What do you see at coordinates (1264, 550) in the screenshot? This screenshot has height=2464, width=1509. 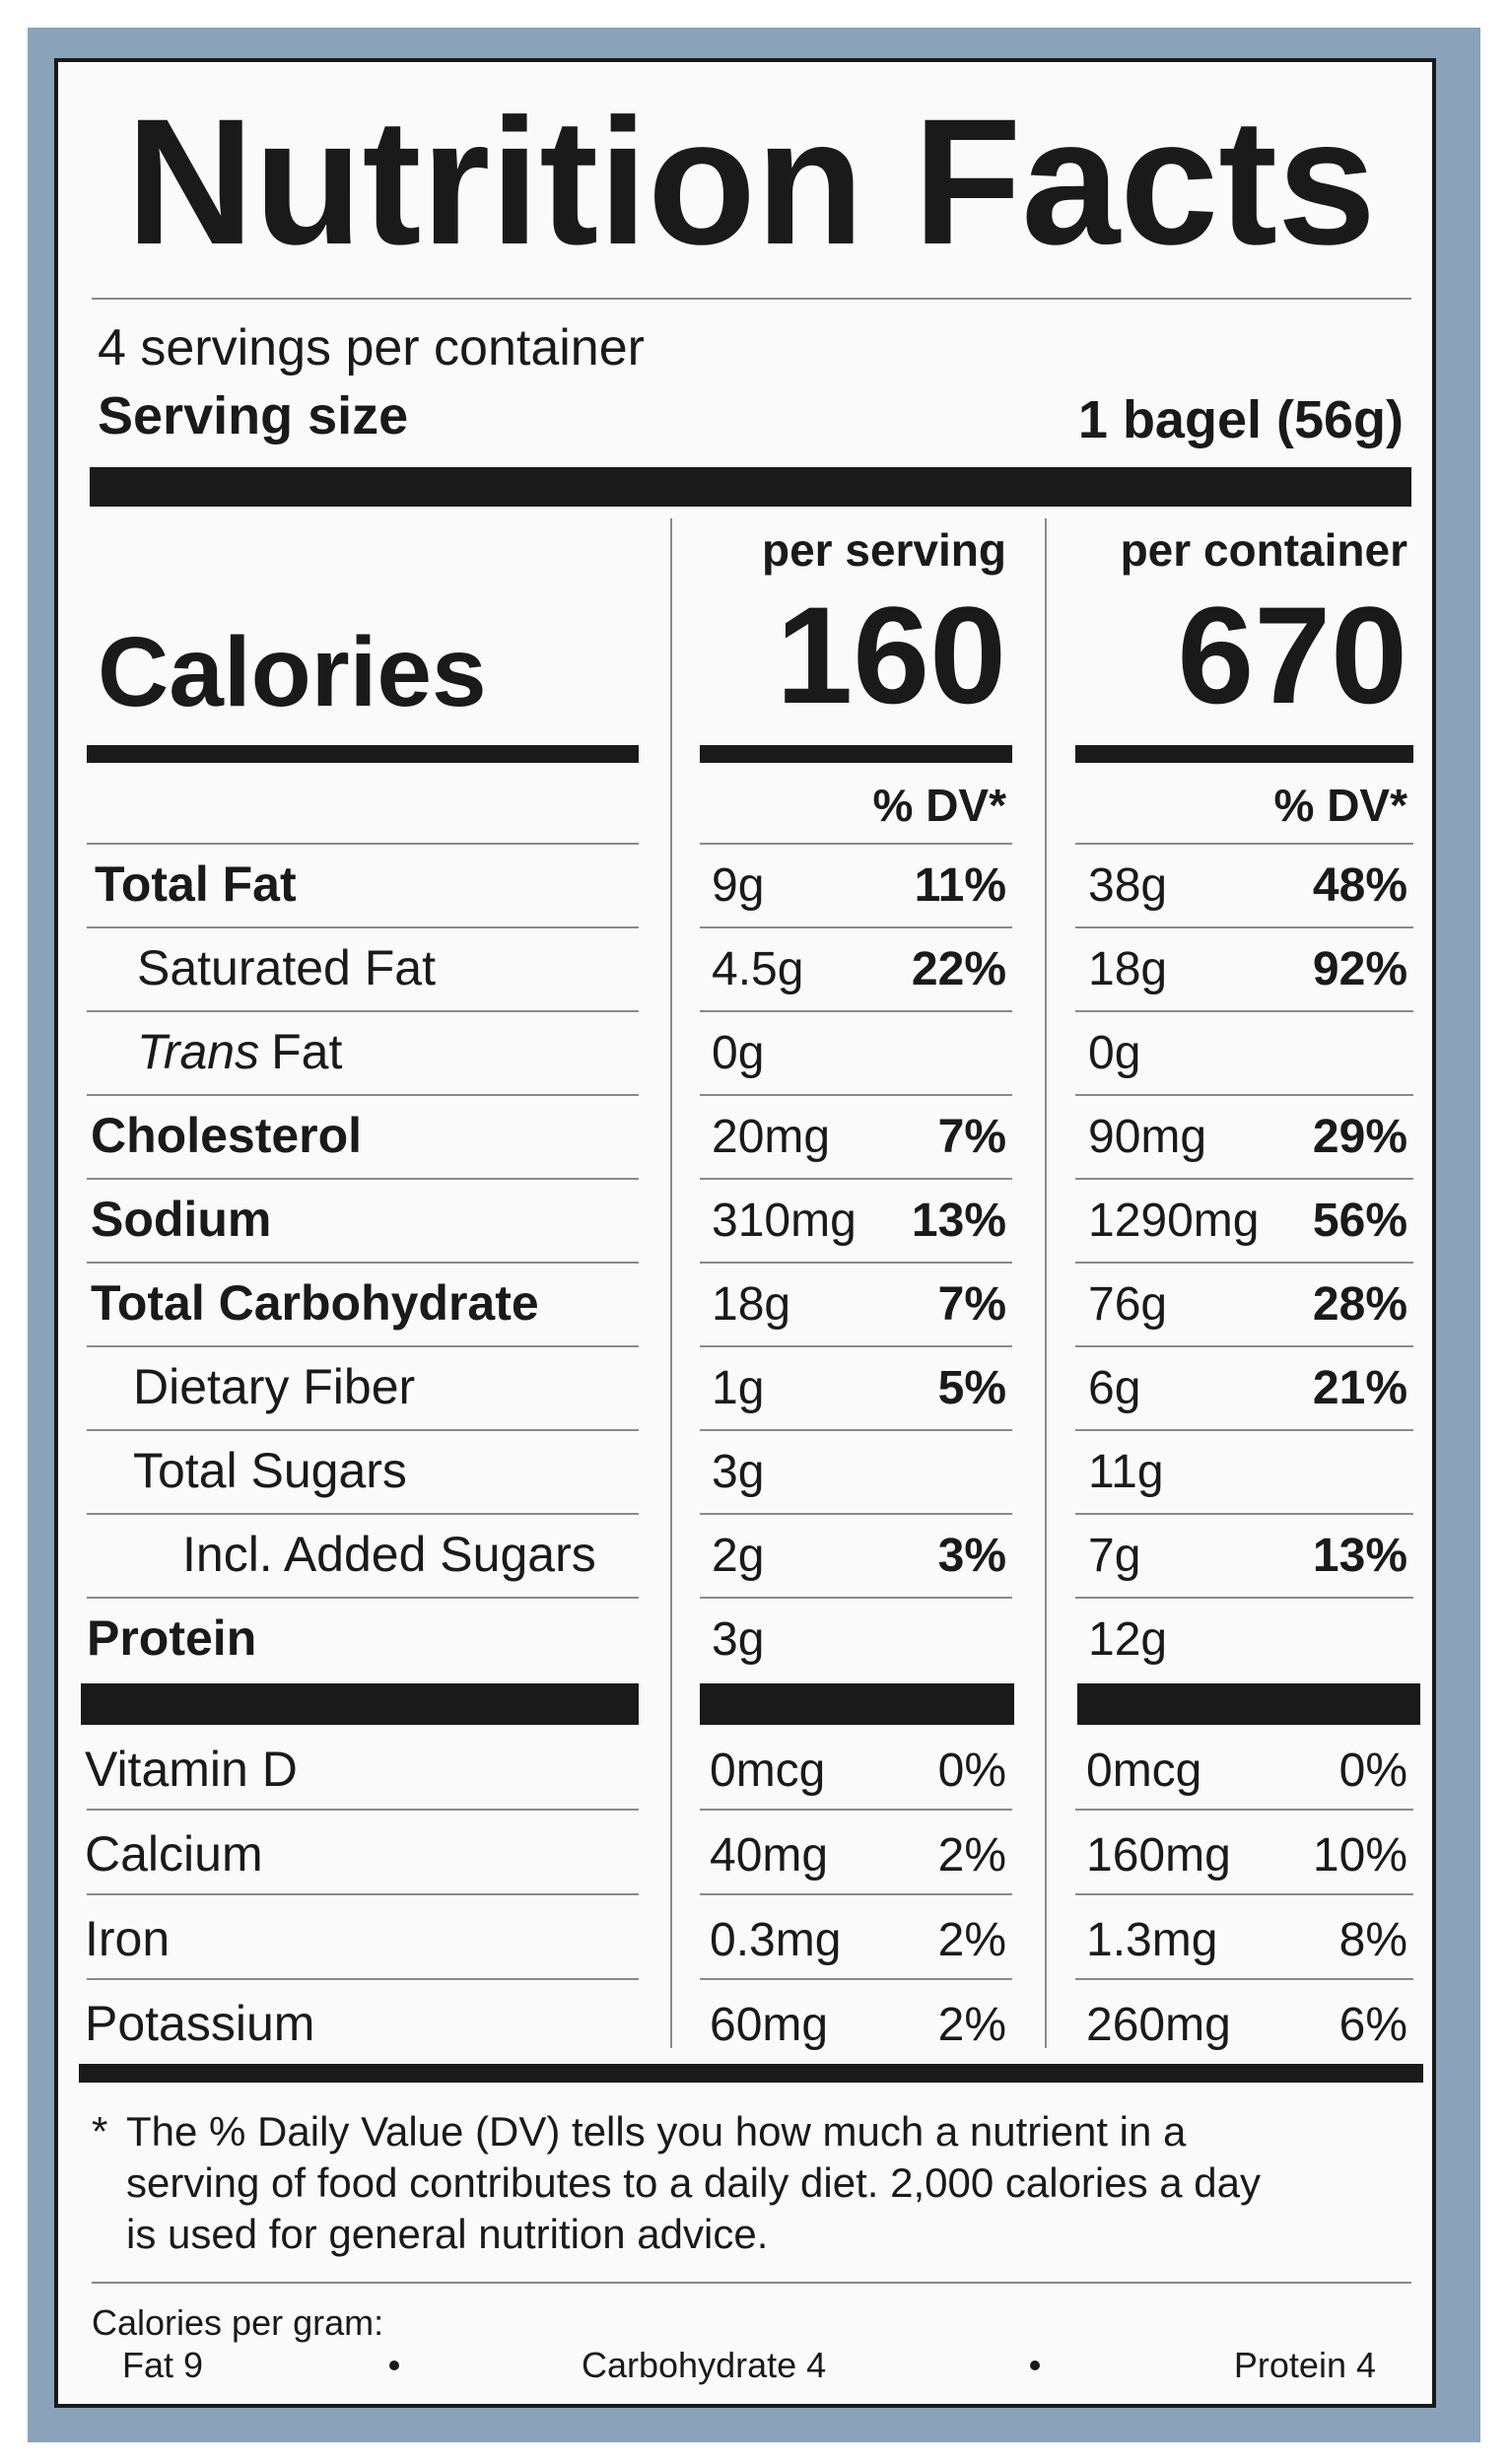 I see `column-header: per container` at bounding box center [1264, 550].